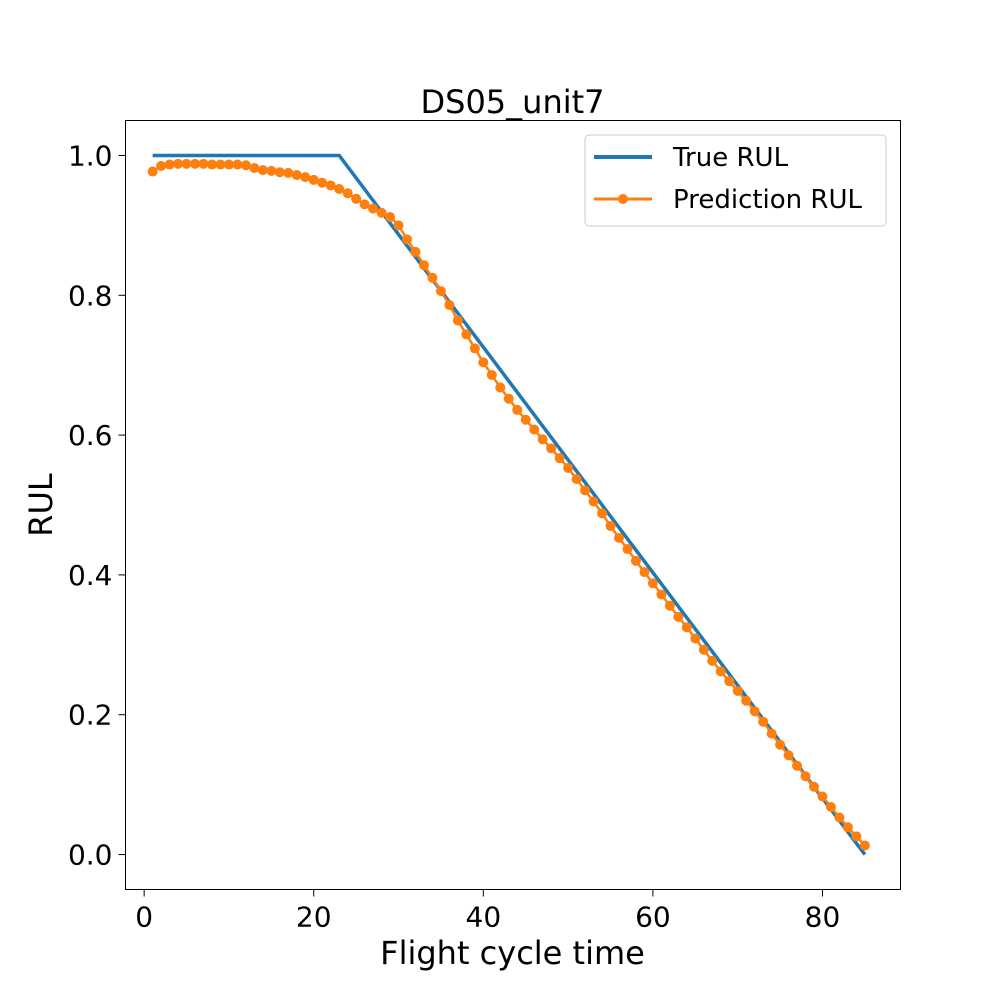 This screenshot has width=1000, height=1000. Describe the element at coordinates (730, 158) in the screenshot. I see `legend-label-true-rul: True RUL` at that location.